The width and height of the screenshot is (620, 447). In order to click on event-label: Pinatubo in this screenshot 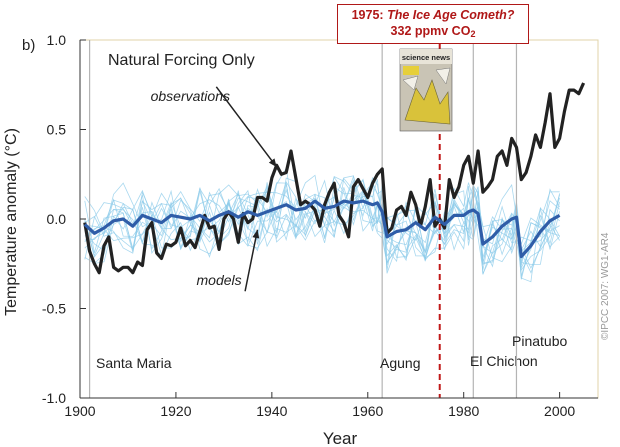, I will do `click(539, 341)`.